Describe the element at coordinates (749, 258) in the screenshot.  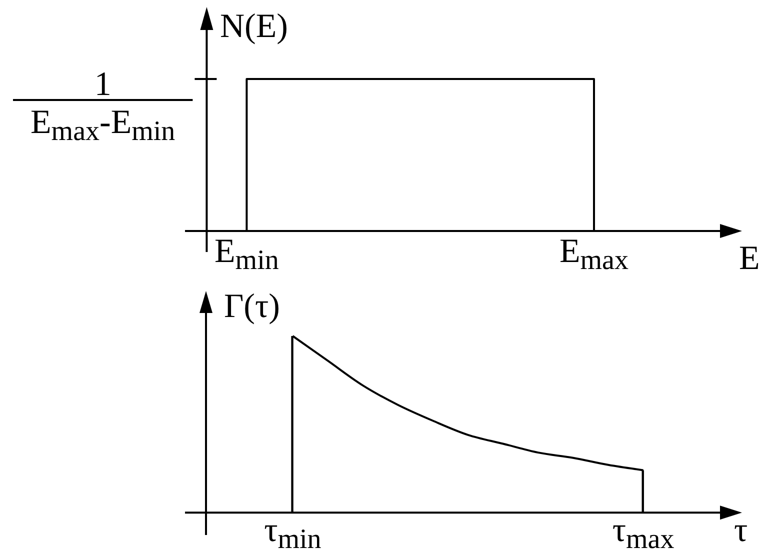
I see `x-axis-title: E` at that location.